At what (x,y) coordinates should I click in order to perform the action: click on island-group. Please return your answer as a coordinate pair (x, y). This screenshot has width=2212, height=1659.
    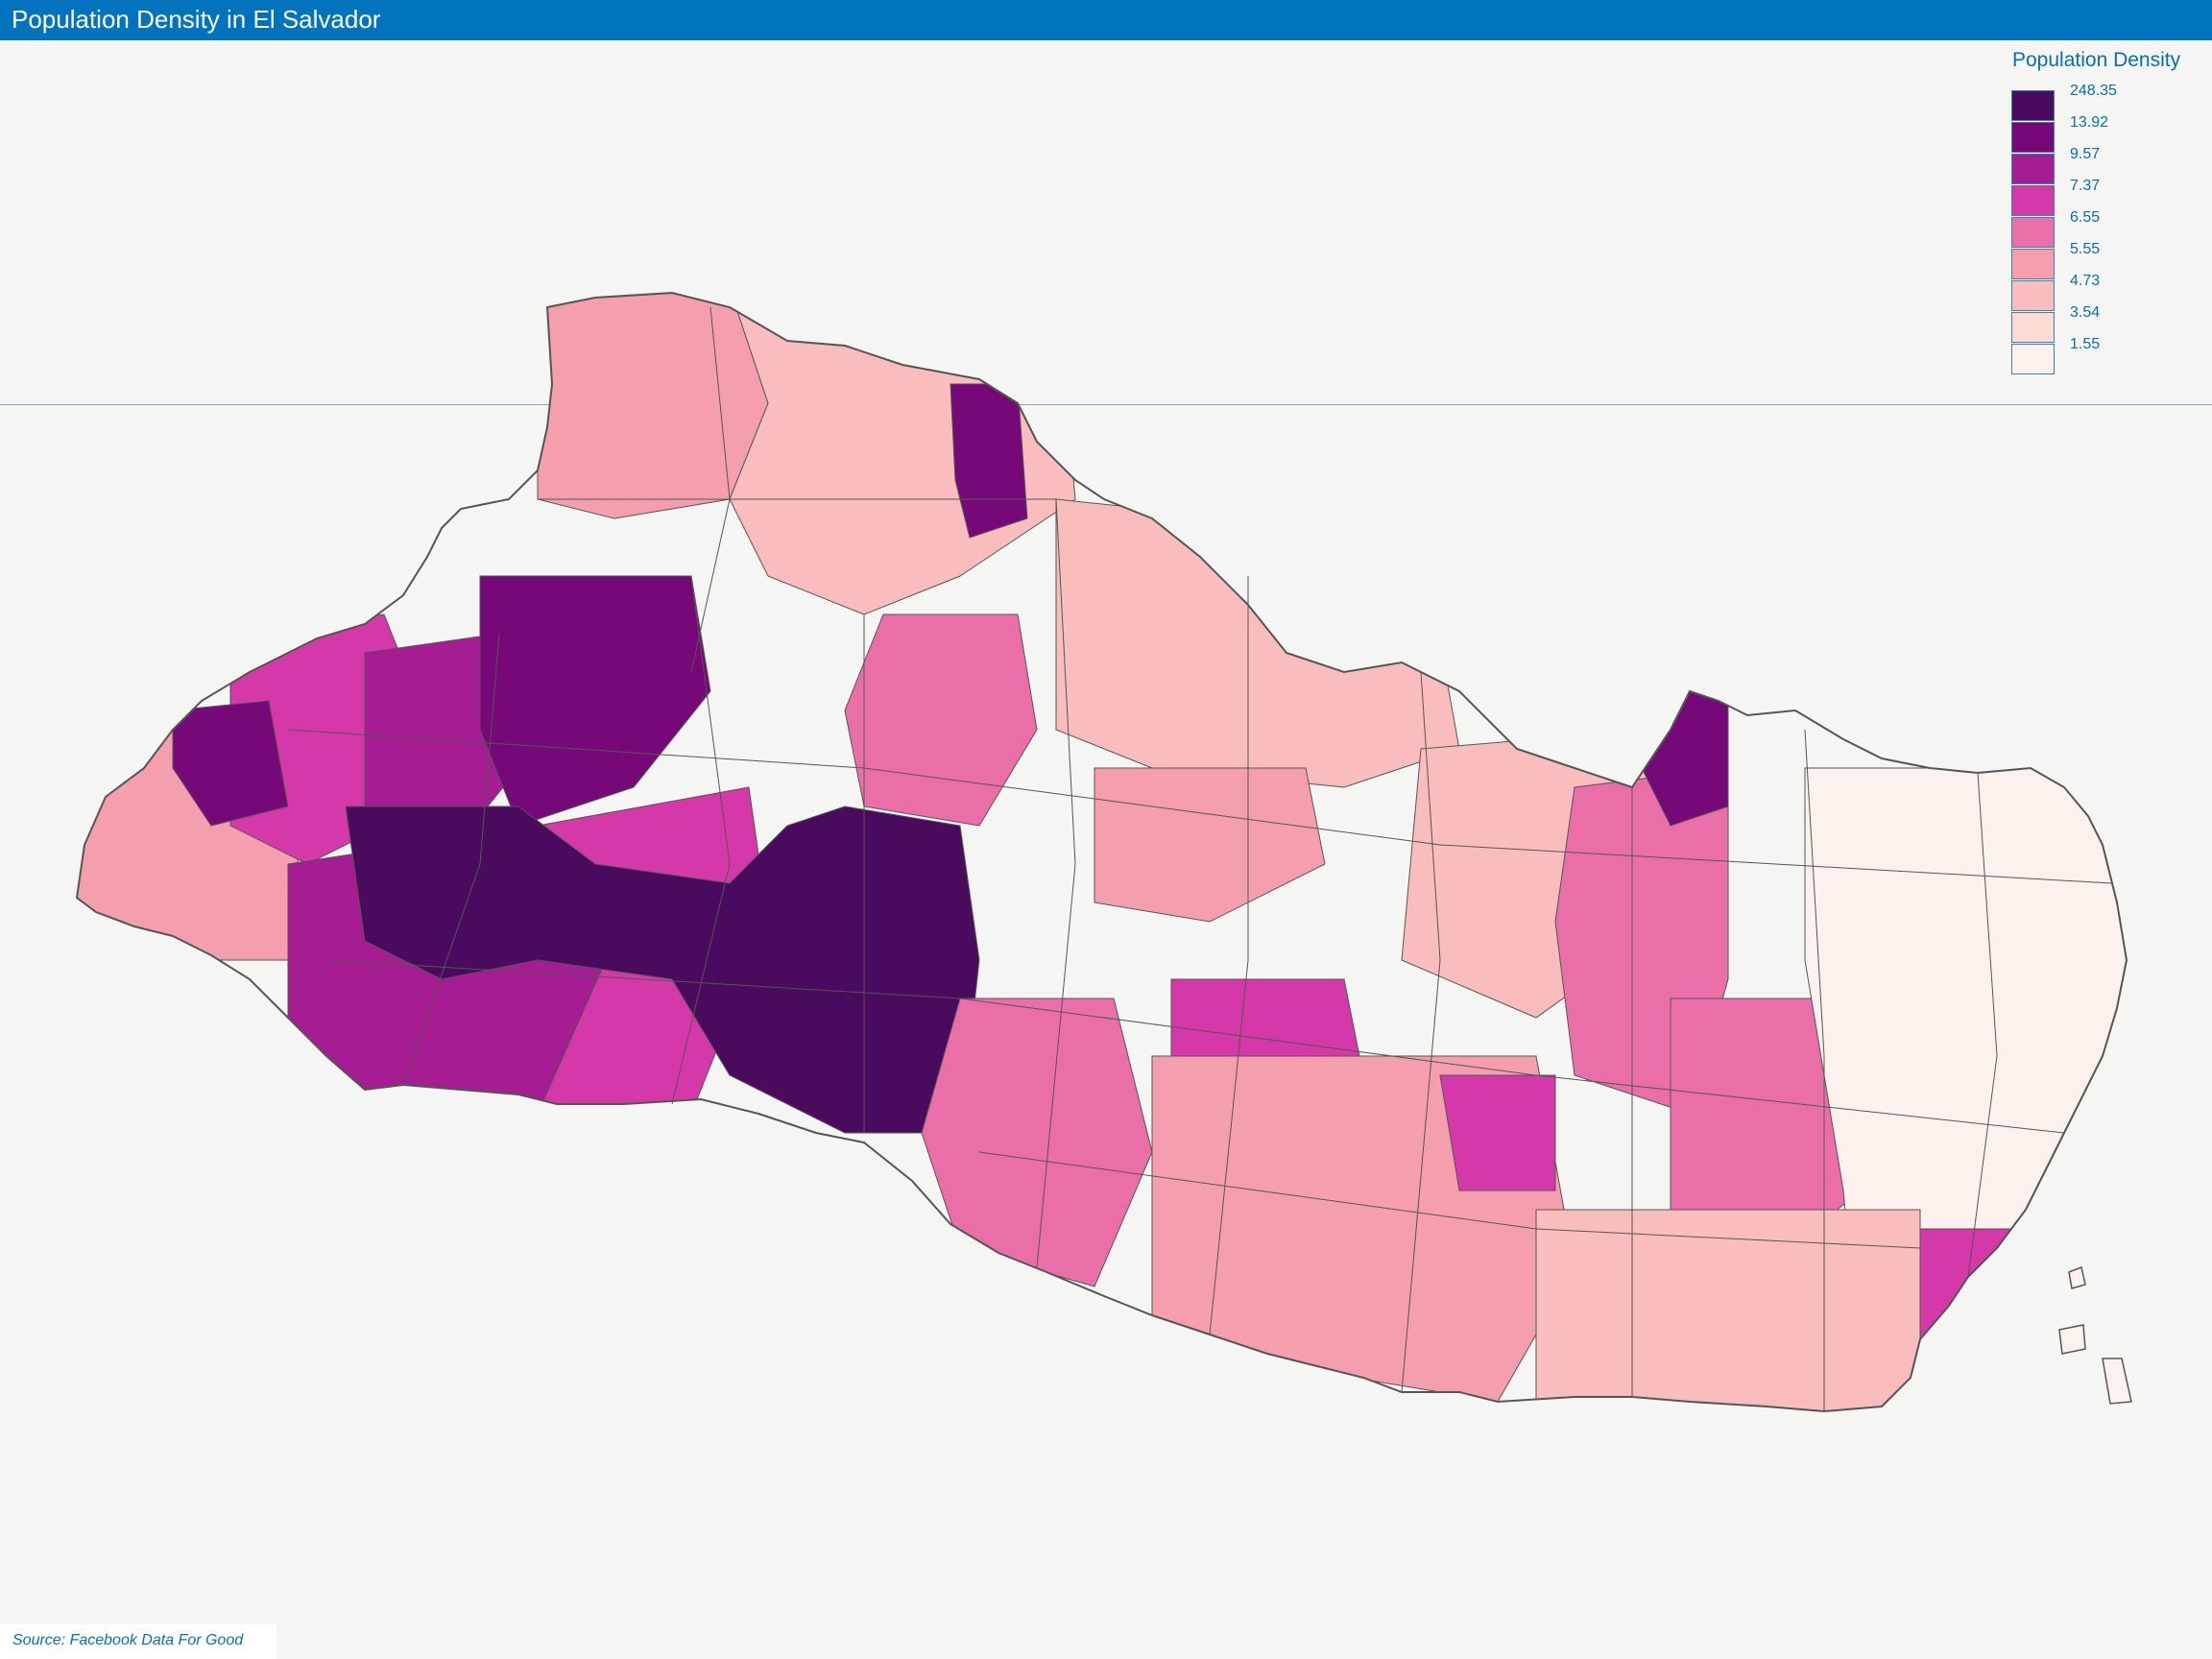
    Looking at the image, I should click on (2095, 1335).